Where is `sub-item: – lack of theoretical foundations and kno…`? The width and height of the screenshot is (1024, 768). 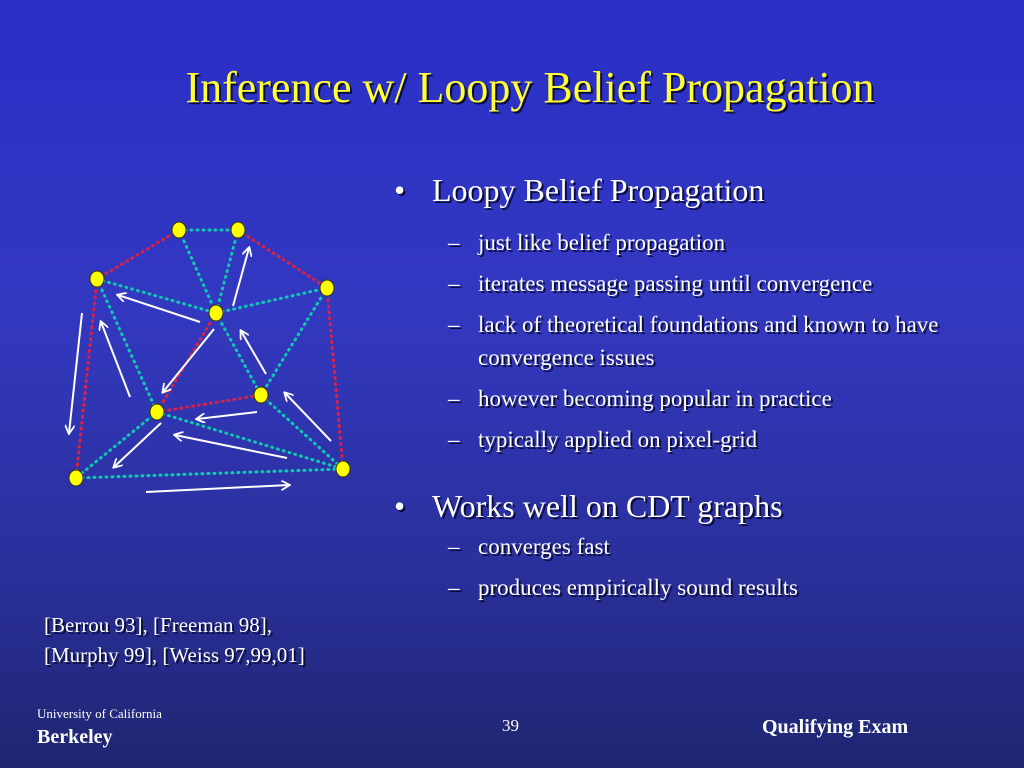 sub-item: – lack of theoretical foundations and kno… is located at coordinates (700, 341).